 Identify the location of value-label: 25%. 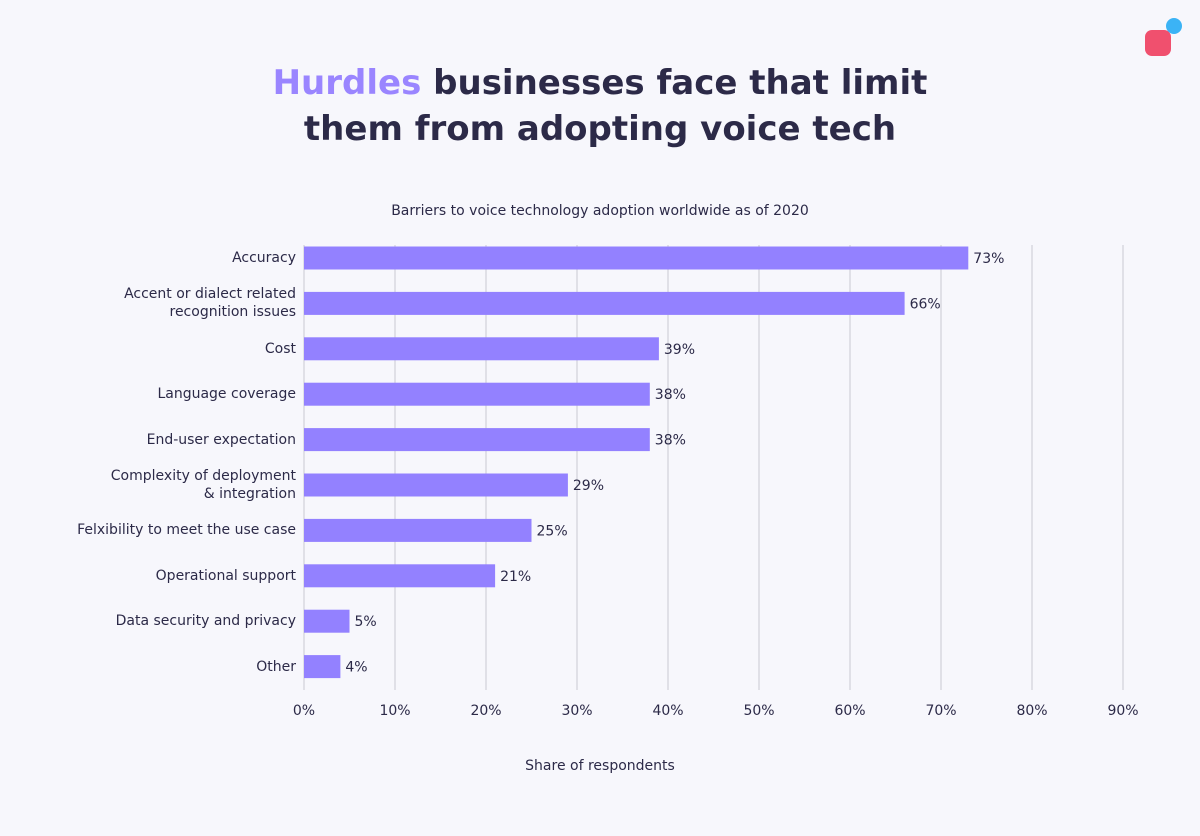
(552, 531).